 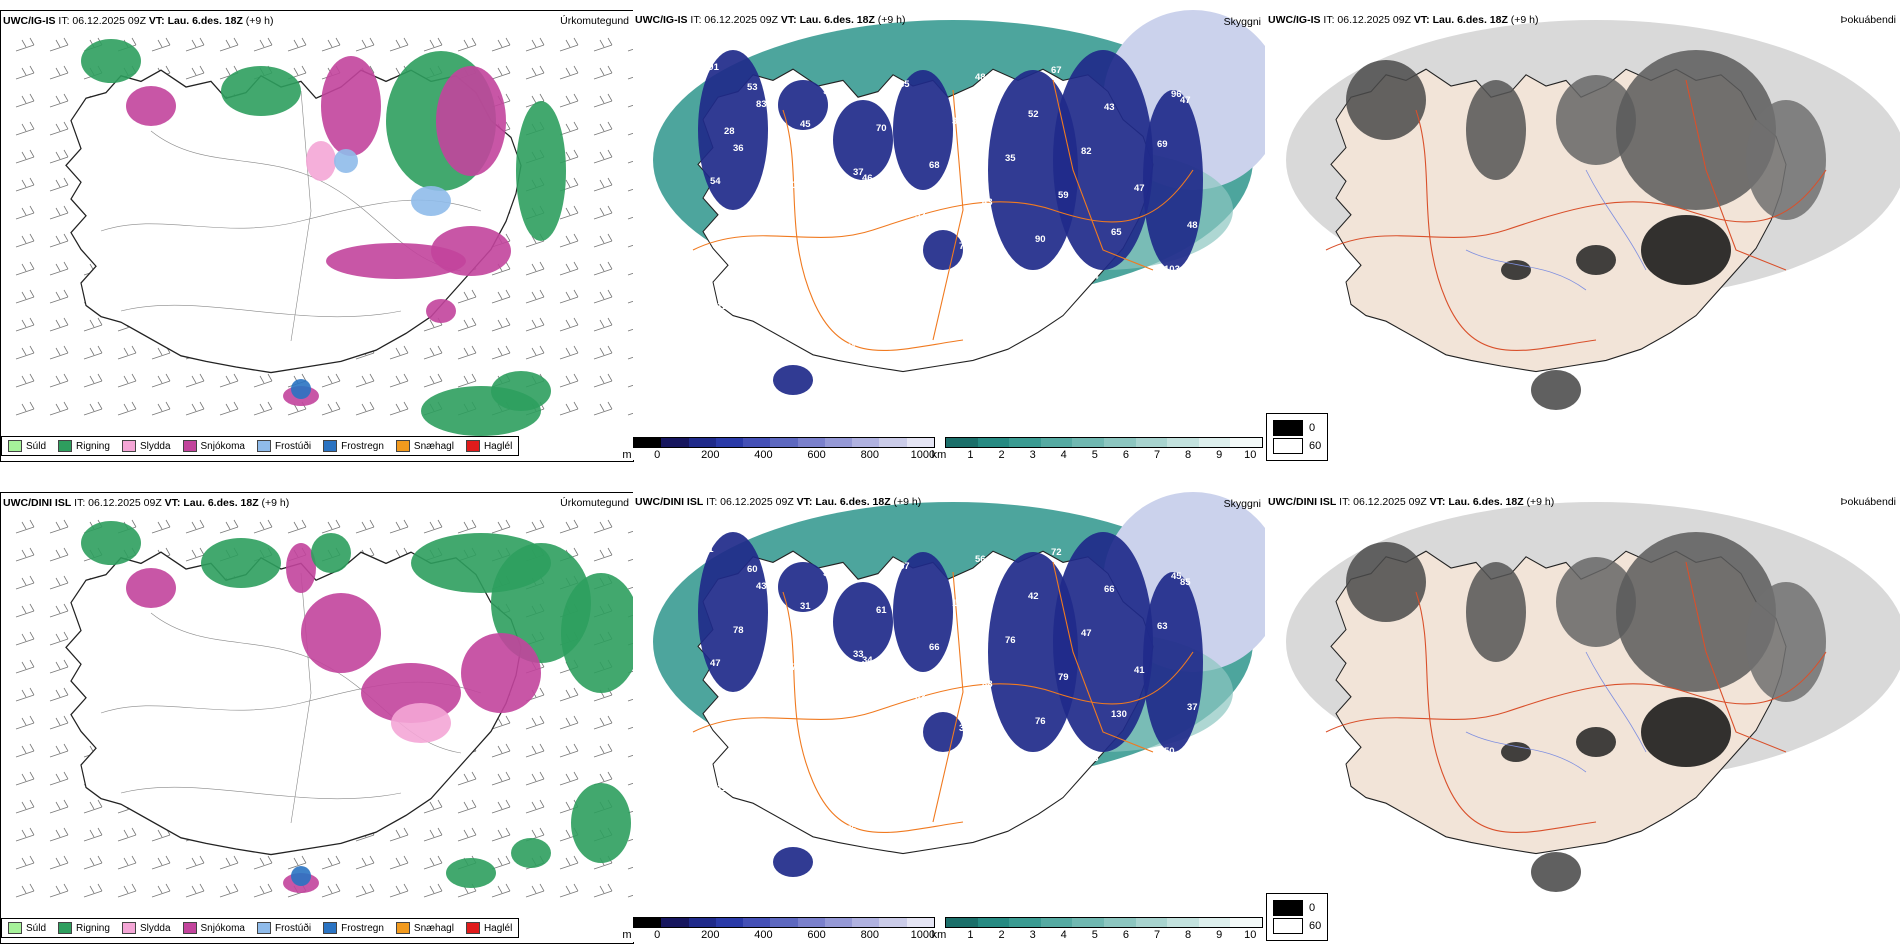 What do you see at coordinates (816, 935) in the screenshot?
I see `colorbar-tick: 600` at bounding box center [816, 935].